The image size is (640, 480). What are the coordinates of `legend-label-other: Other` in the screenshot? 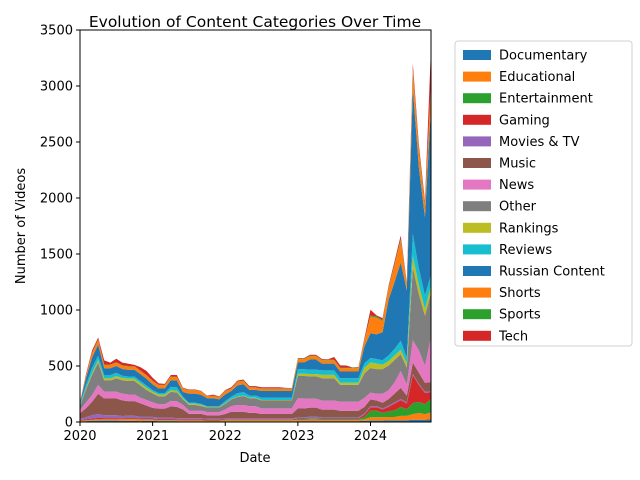 It's located at (518, 207).